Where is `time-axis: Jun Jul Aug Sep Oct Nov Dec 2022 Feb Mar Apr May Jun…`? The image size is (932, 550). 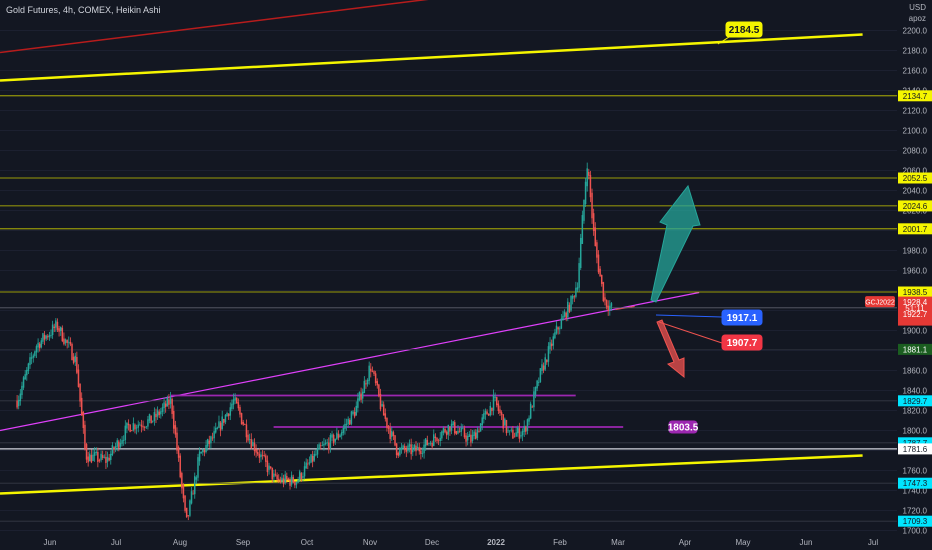
time-axis: Jun Jul Aug Sep Oct Nov Dec 2022 Feb Mar Apr May Jun… is located at coordinates (466, 543).